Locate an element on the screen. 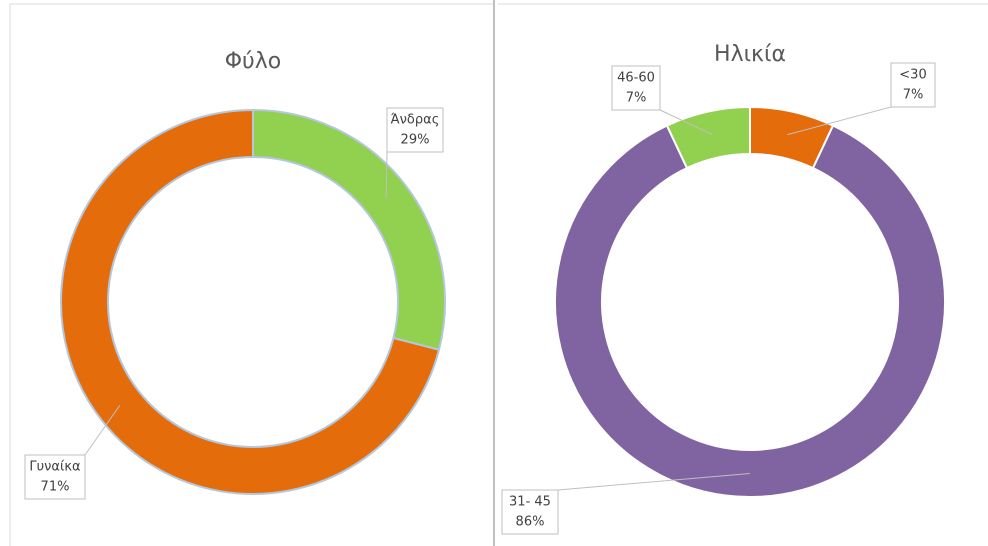 This screenshot has height=546, width=988. value-label: 71% is located at coordinates (55, 487).